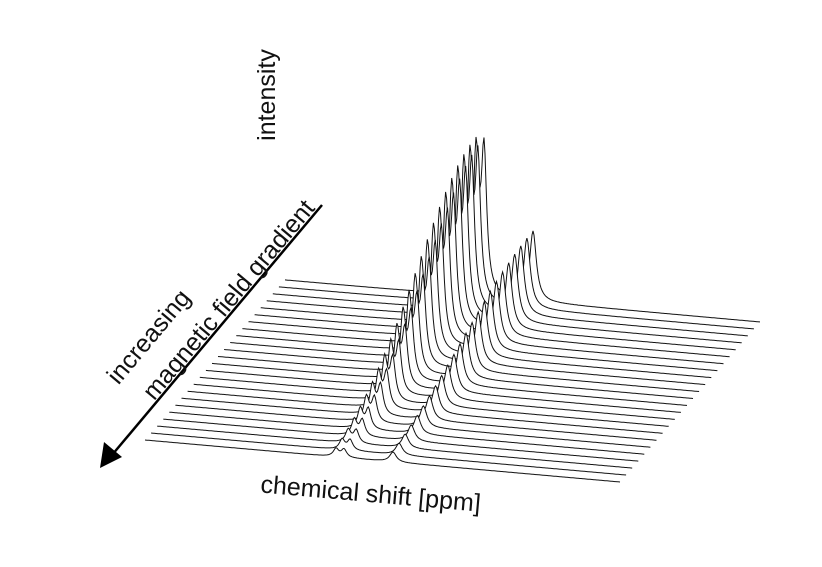  I want to click on intensity-label: intensity, so click(267, 95).